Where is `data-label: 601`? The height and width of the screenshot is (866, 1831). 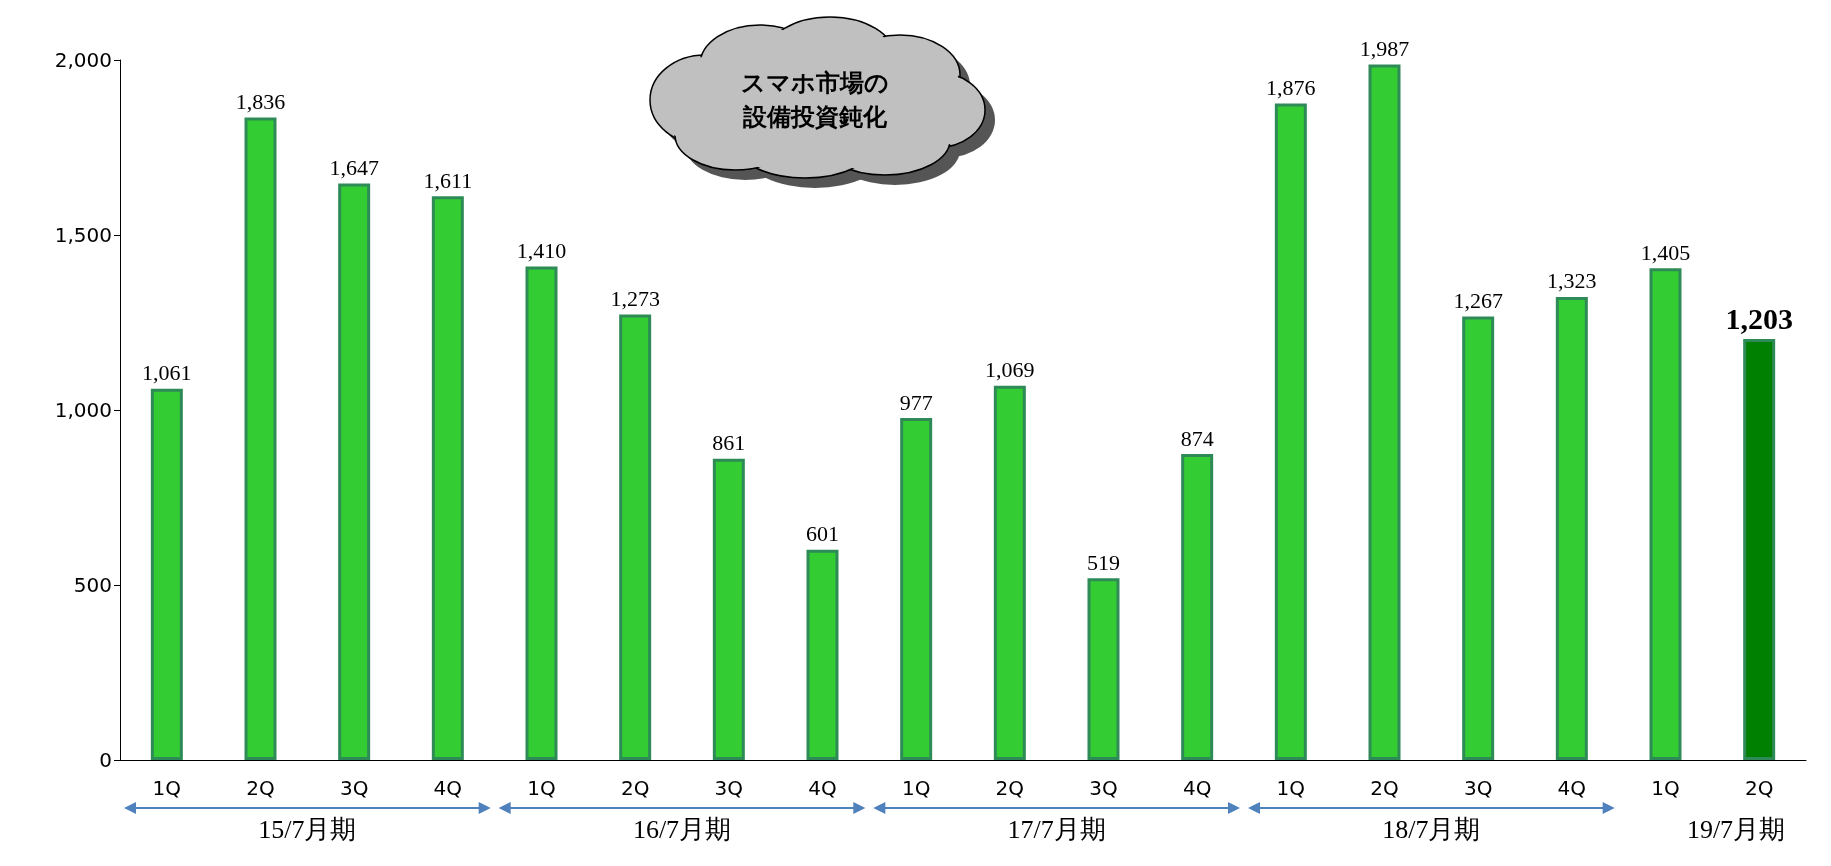 data-label: 601 is located at coordinates (822, 534).